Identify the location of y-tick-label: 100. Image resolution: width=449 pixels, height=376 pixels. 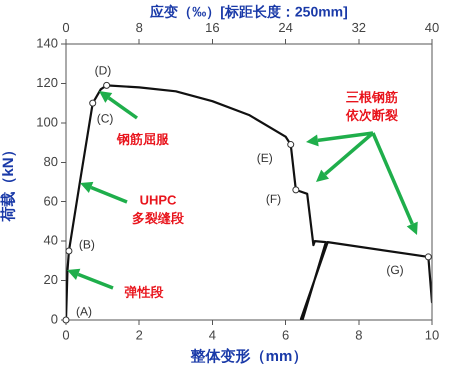
(47, 122).